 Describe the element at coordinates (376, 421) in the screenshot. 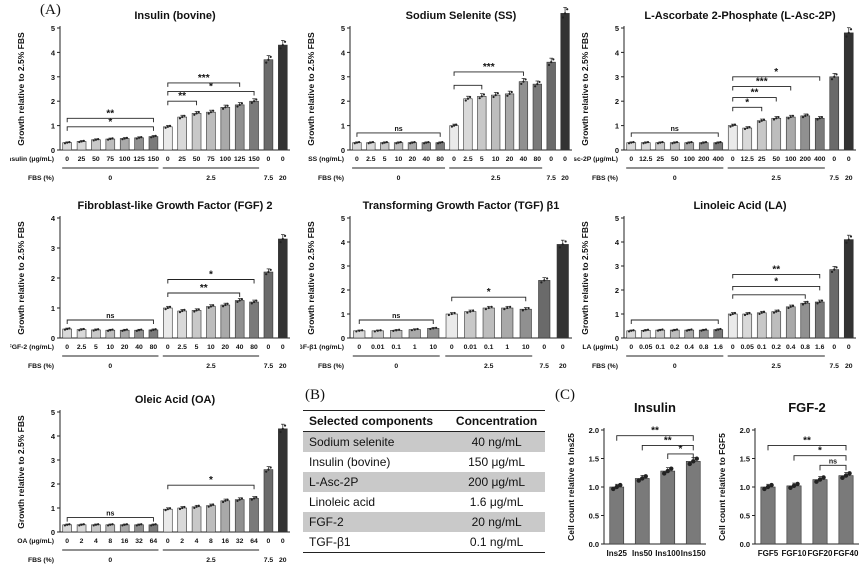

I see `table-header-component: Selected components` at that location.